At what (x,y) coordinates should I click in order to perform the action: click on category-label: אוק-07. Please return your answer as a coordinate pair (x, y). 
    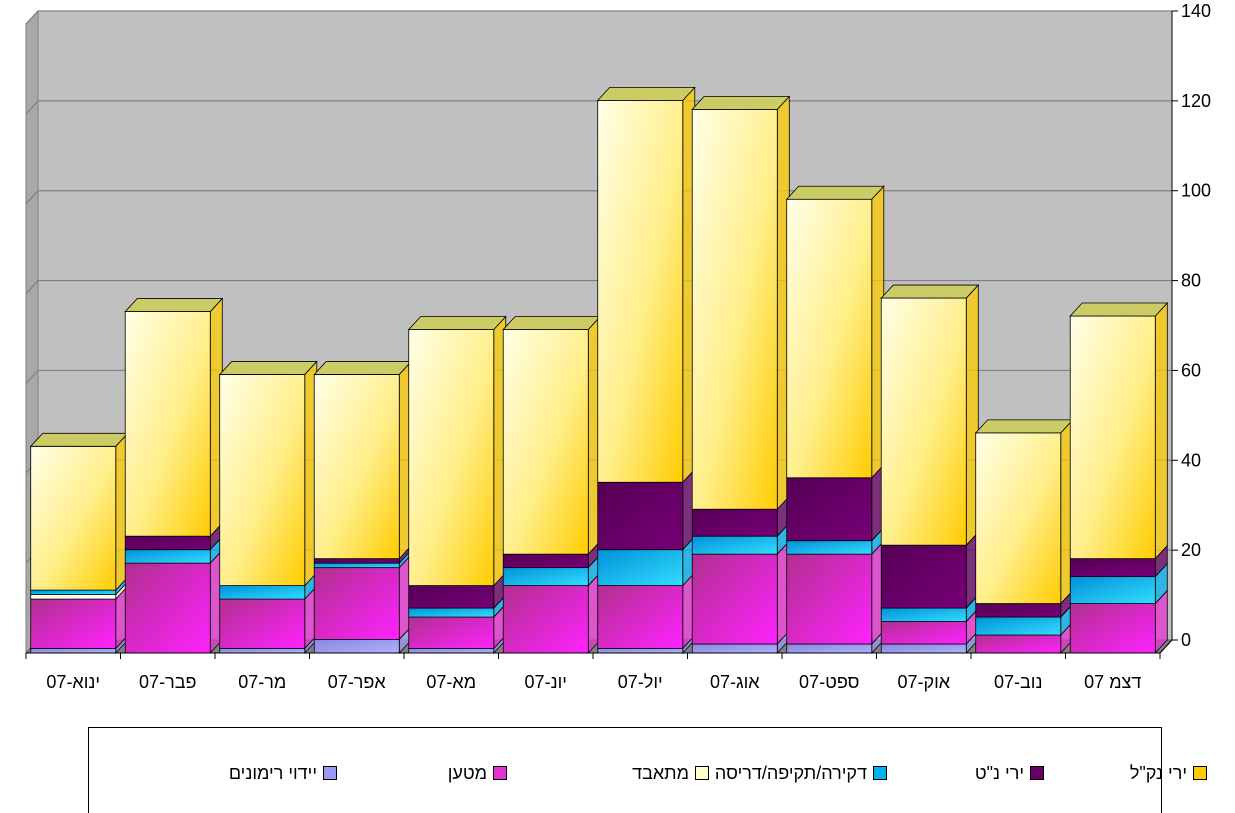
    Looking at the image, I should click on (923, 682).